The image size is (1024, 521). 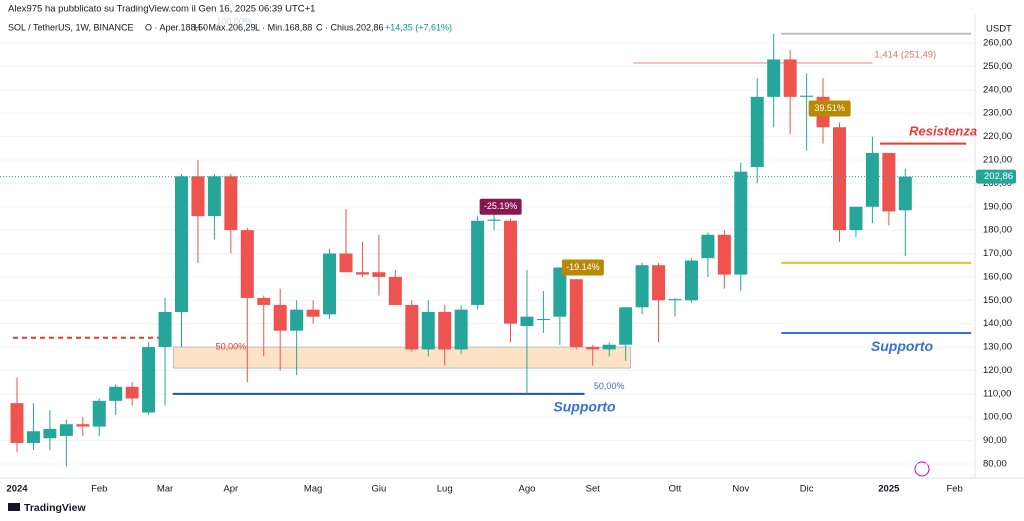 What do you see at coordinates (997, 417) in the screenshot?
I see `y-tick-label: 100,00` at bounding box center [997, 417].